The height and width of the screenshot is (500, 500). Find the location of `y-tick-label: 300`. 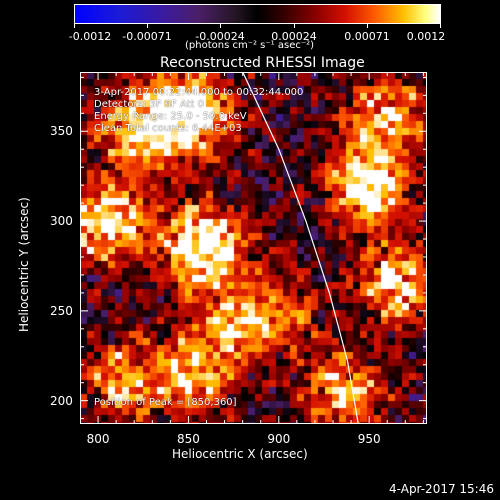

y-tick-label: 300 is located at coordinates (61, 221).